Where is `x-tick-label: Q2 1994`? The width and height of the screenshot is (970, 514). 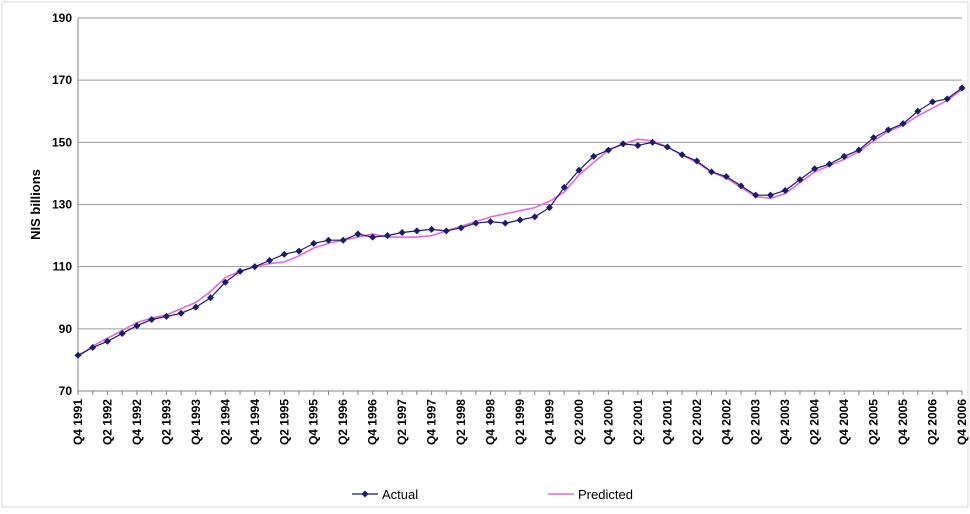 x-tick-label: Q2 1994 is located at coordinates (225, 422).